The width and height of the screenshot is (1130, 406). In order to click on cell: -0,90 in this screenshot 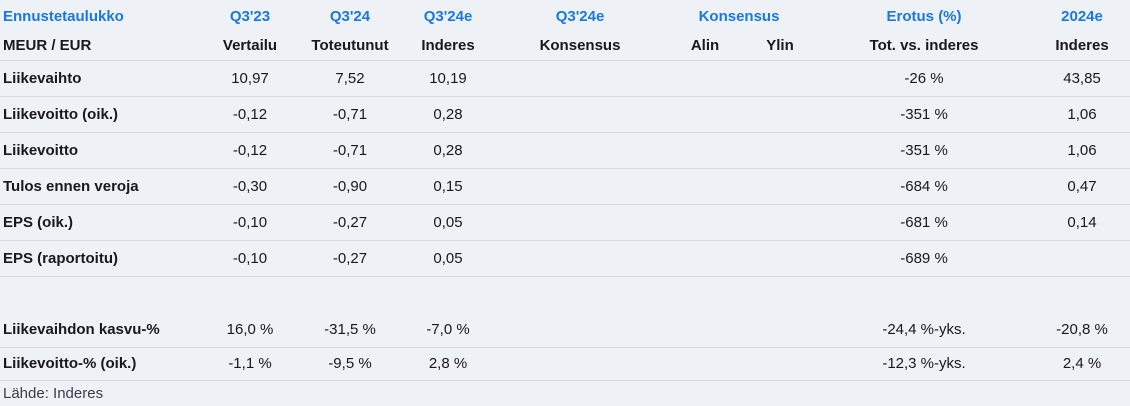, I will do `click(350, 186)`.